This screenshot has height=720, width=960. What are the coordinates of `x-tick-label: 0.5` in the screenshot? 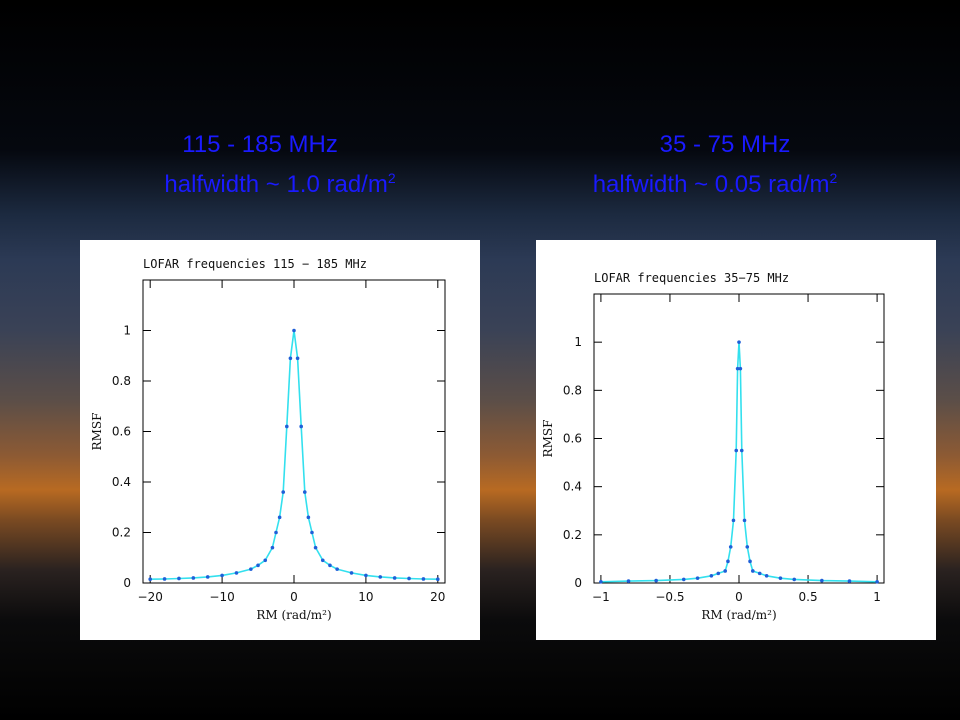 It's located at (808, 597).